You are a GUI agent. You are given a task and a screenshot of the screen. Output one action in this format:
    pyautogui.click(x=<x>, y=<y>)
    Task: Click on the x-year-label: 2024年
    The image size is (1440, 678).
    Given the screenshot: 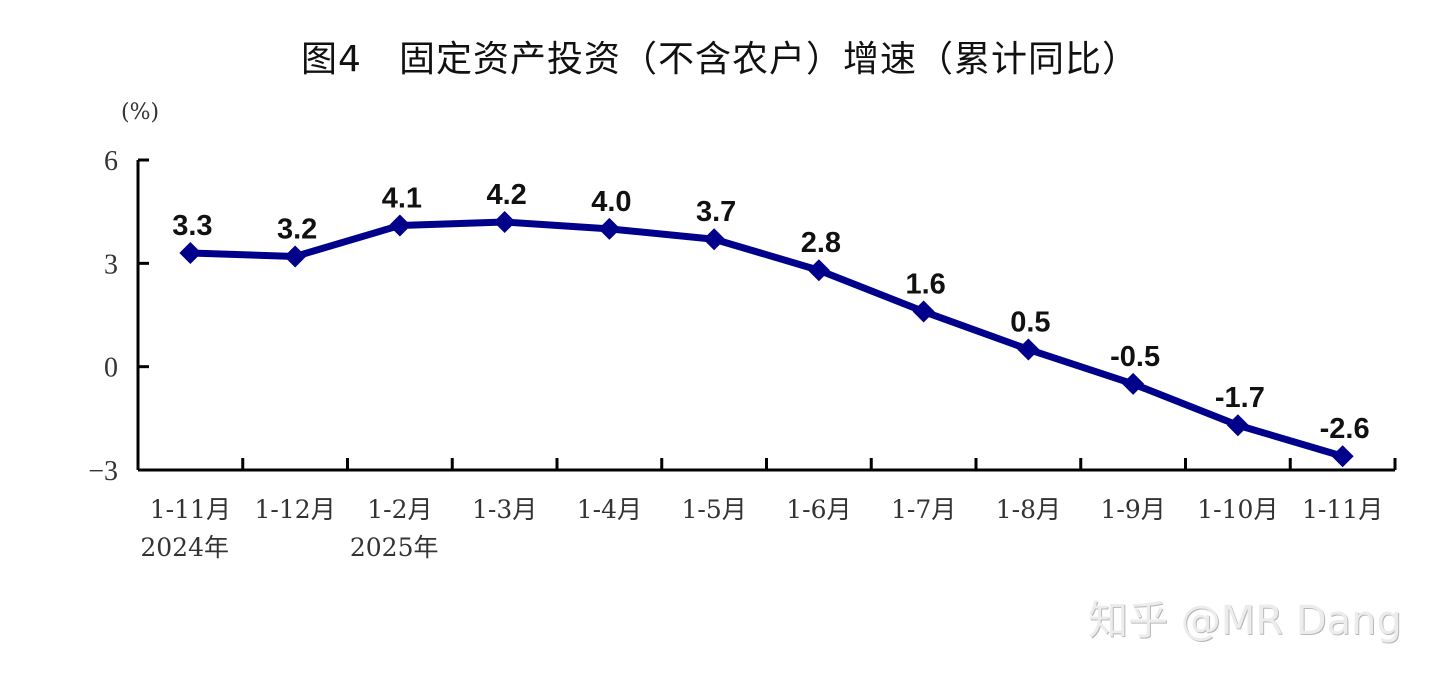 What is the action you would take?
    pyautogui.click(x=184, y=547)
    